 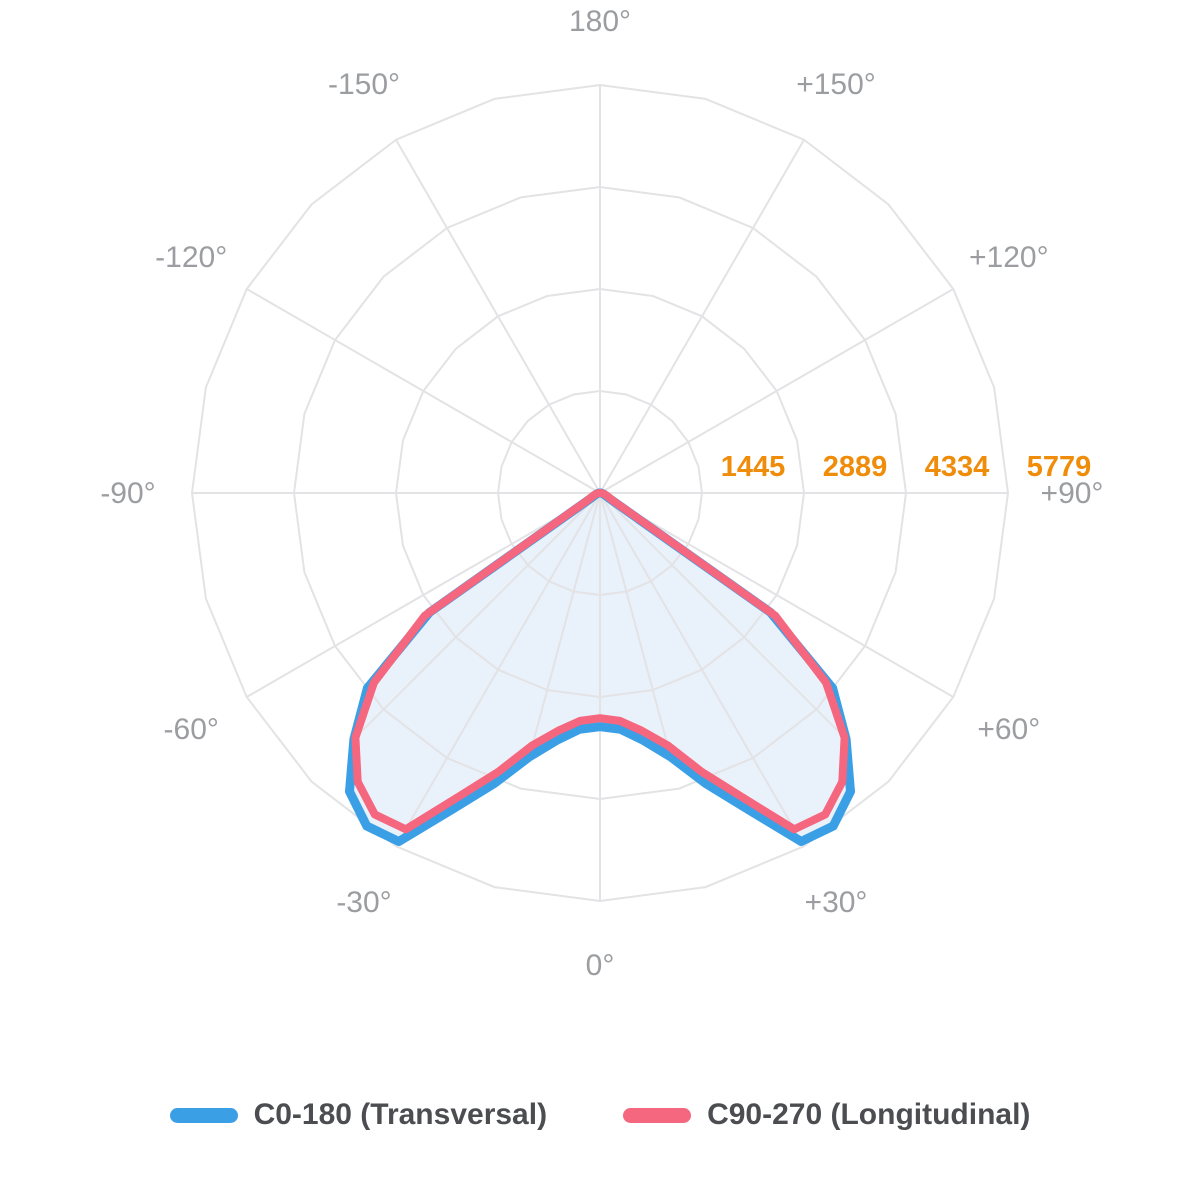 I want to click on legend-label-c0-180: C0-180 (Transversal), so click(x=400, y=1114).